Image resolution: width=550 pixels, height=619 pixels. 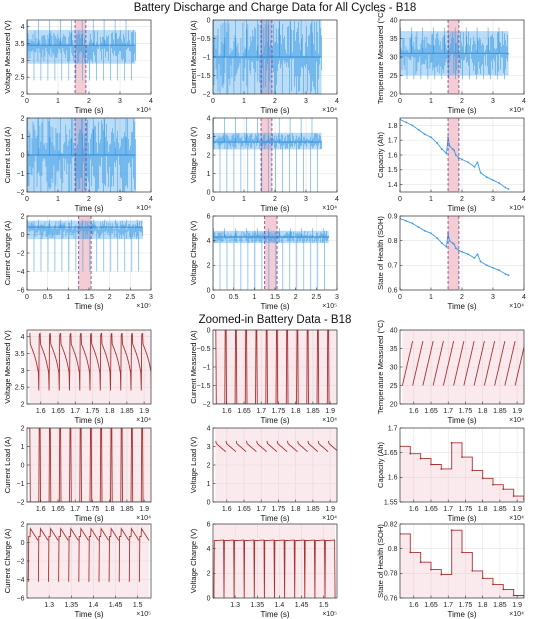 What do you see at coordinates (209, 428) in the screenshot?
I see `y-tick-label: 4` at bounding box center [209, 428].